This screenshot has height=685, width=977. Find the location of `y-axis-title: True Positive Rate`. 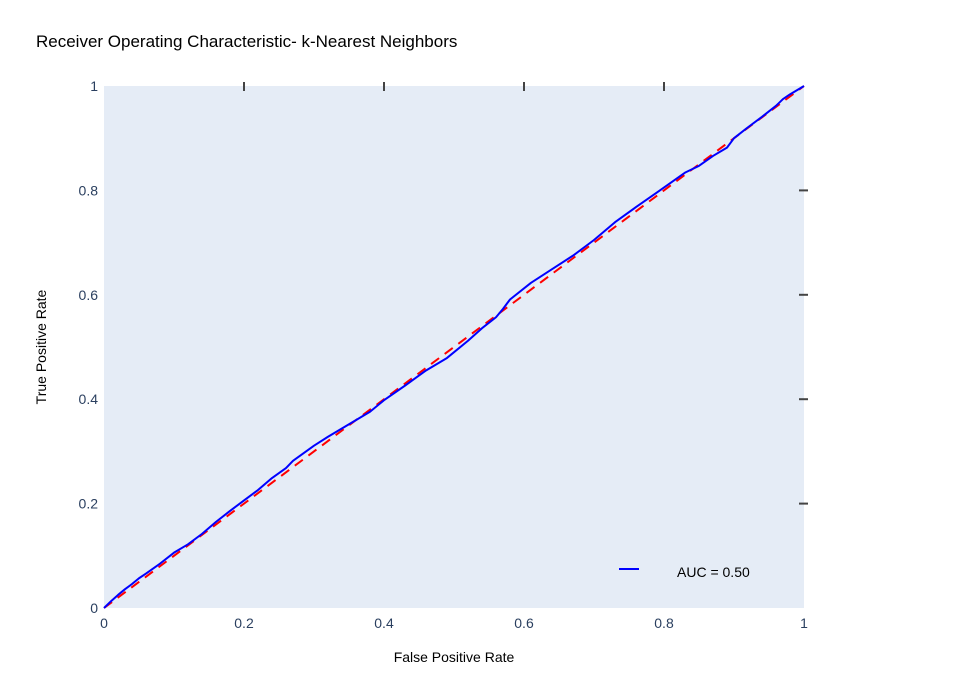

y-axis-title: True Positive Rate is located at coordinates (41, 346).